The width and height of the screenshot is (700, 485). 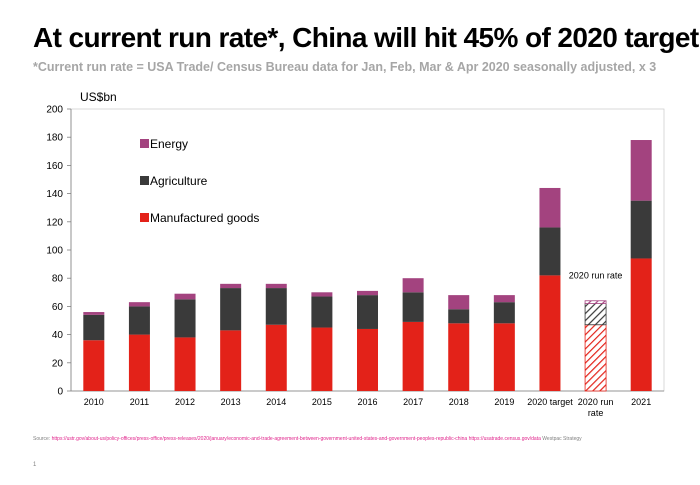 I want to click on x-tick-label: 2016, so click(x=367, y=402).